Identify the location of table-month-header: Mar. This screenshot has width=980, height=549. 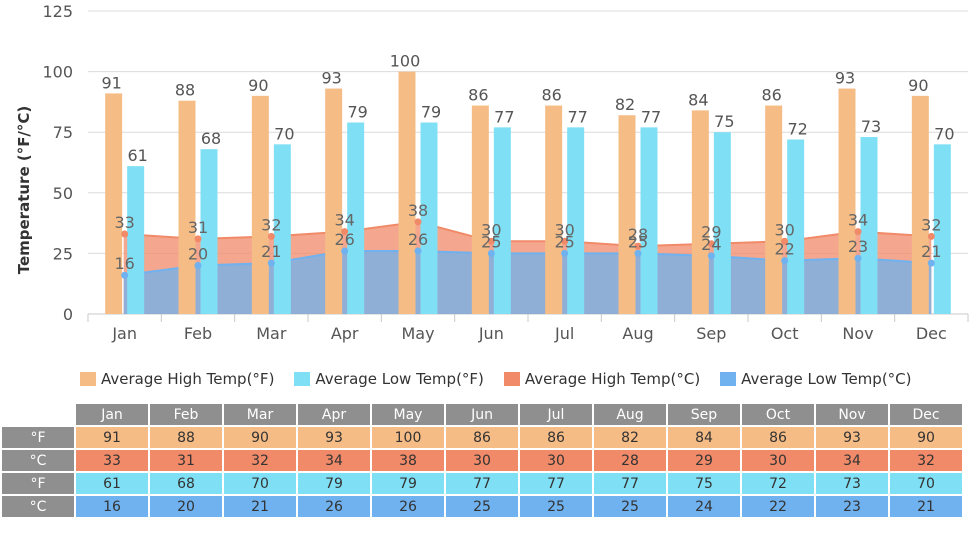
(260, 414).